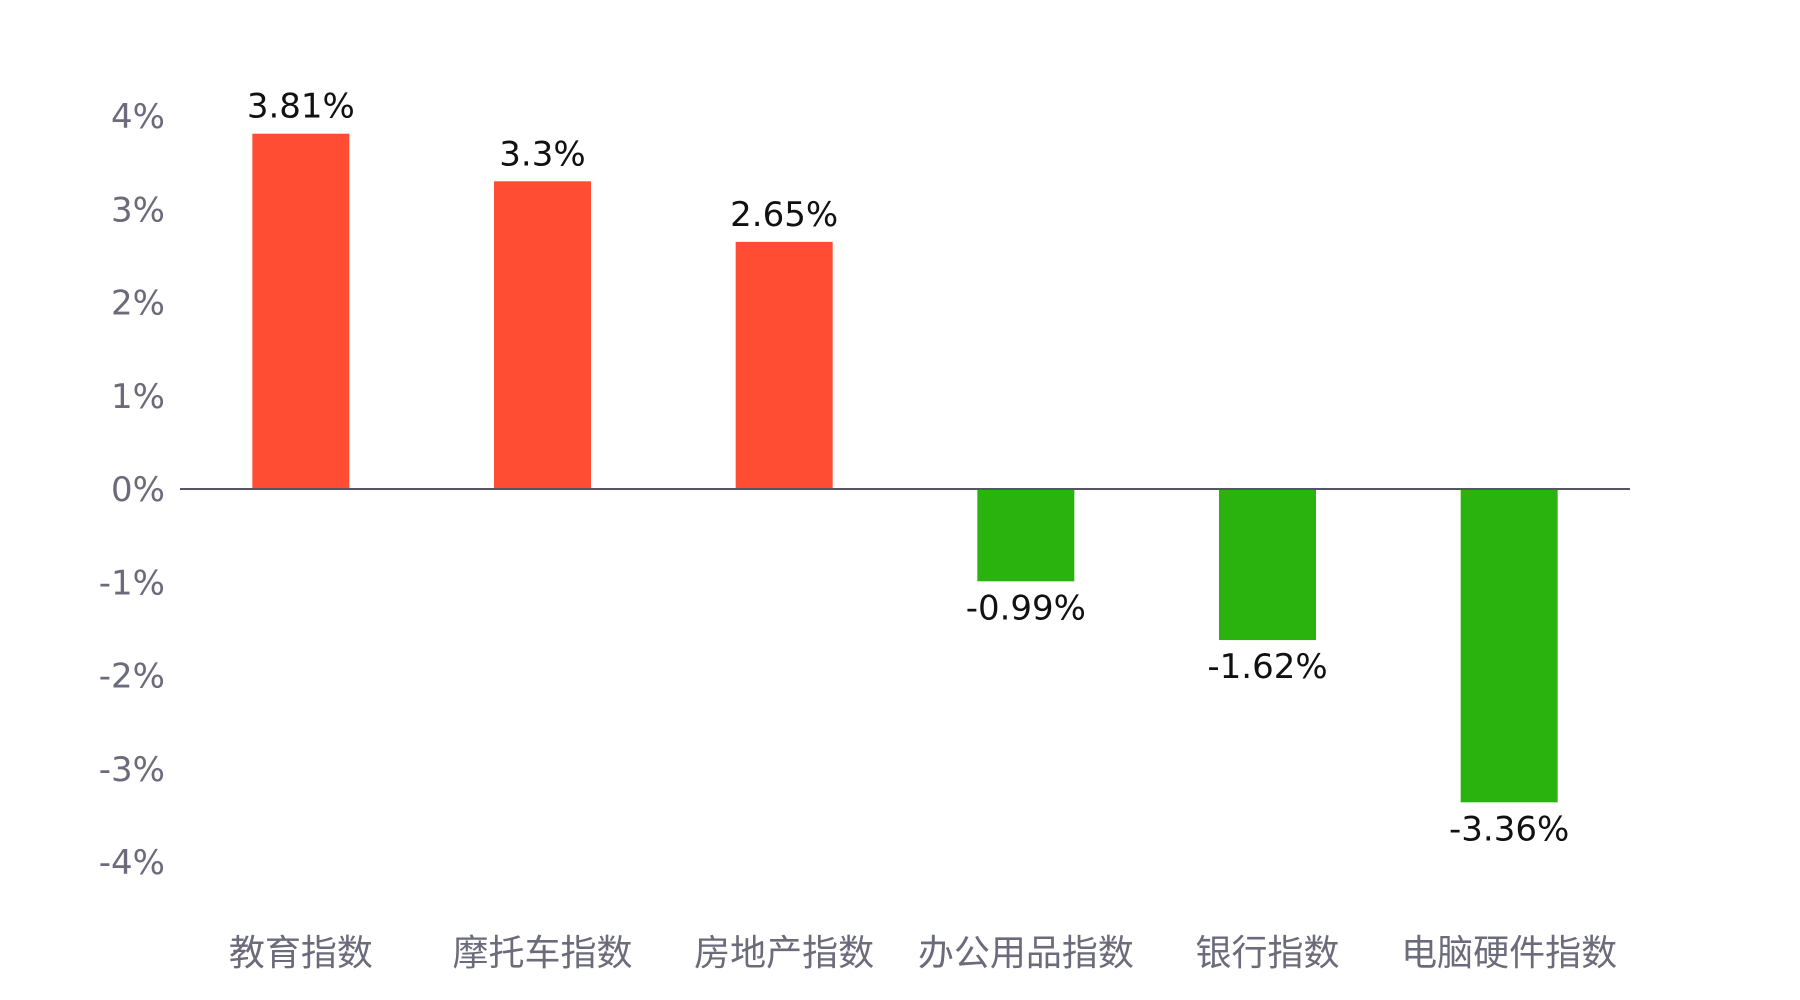 The image size is (1800, 1000). What do you see at coordinates (138, 210) in the screenshot?
I see `y-tick-label: 3%` at bounding box center [138, 210].